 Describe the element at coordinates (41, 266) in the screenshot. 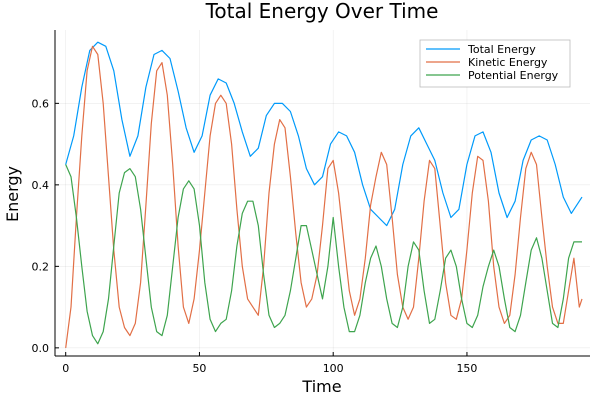

I see `y-tick-label-1: 0.2` at that location.